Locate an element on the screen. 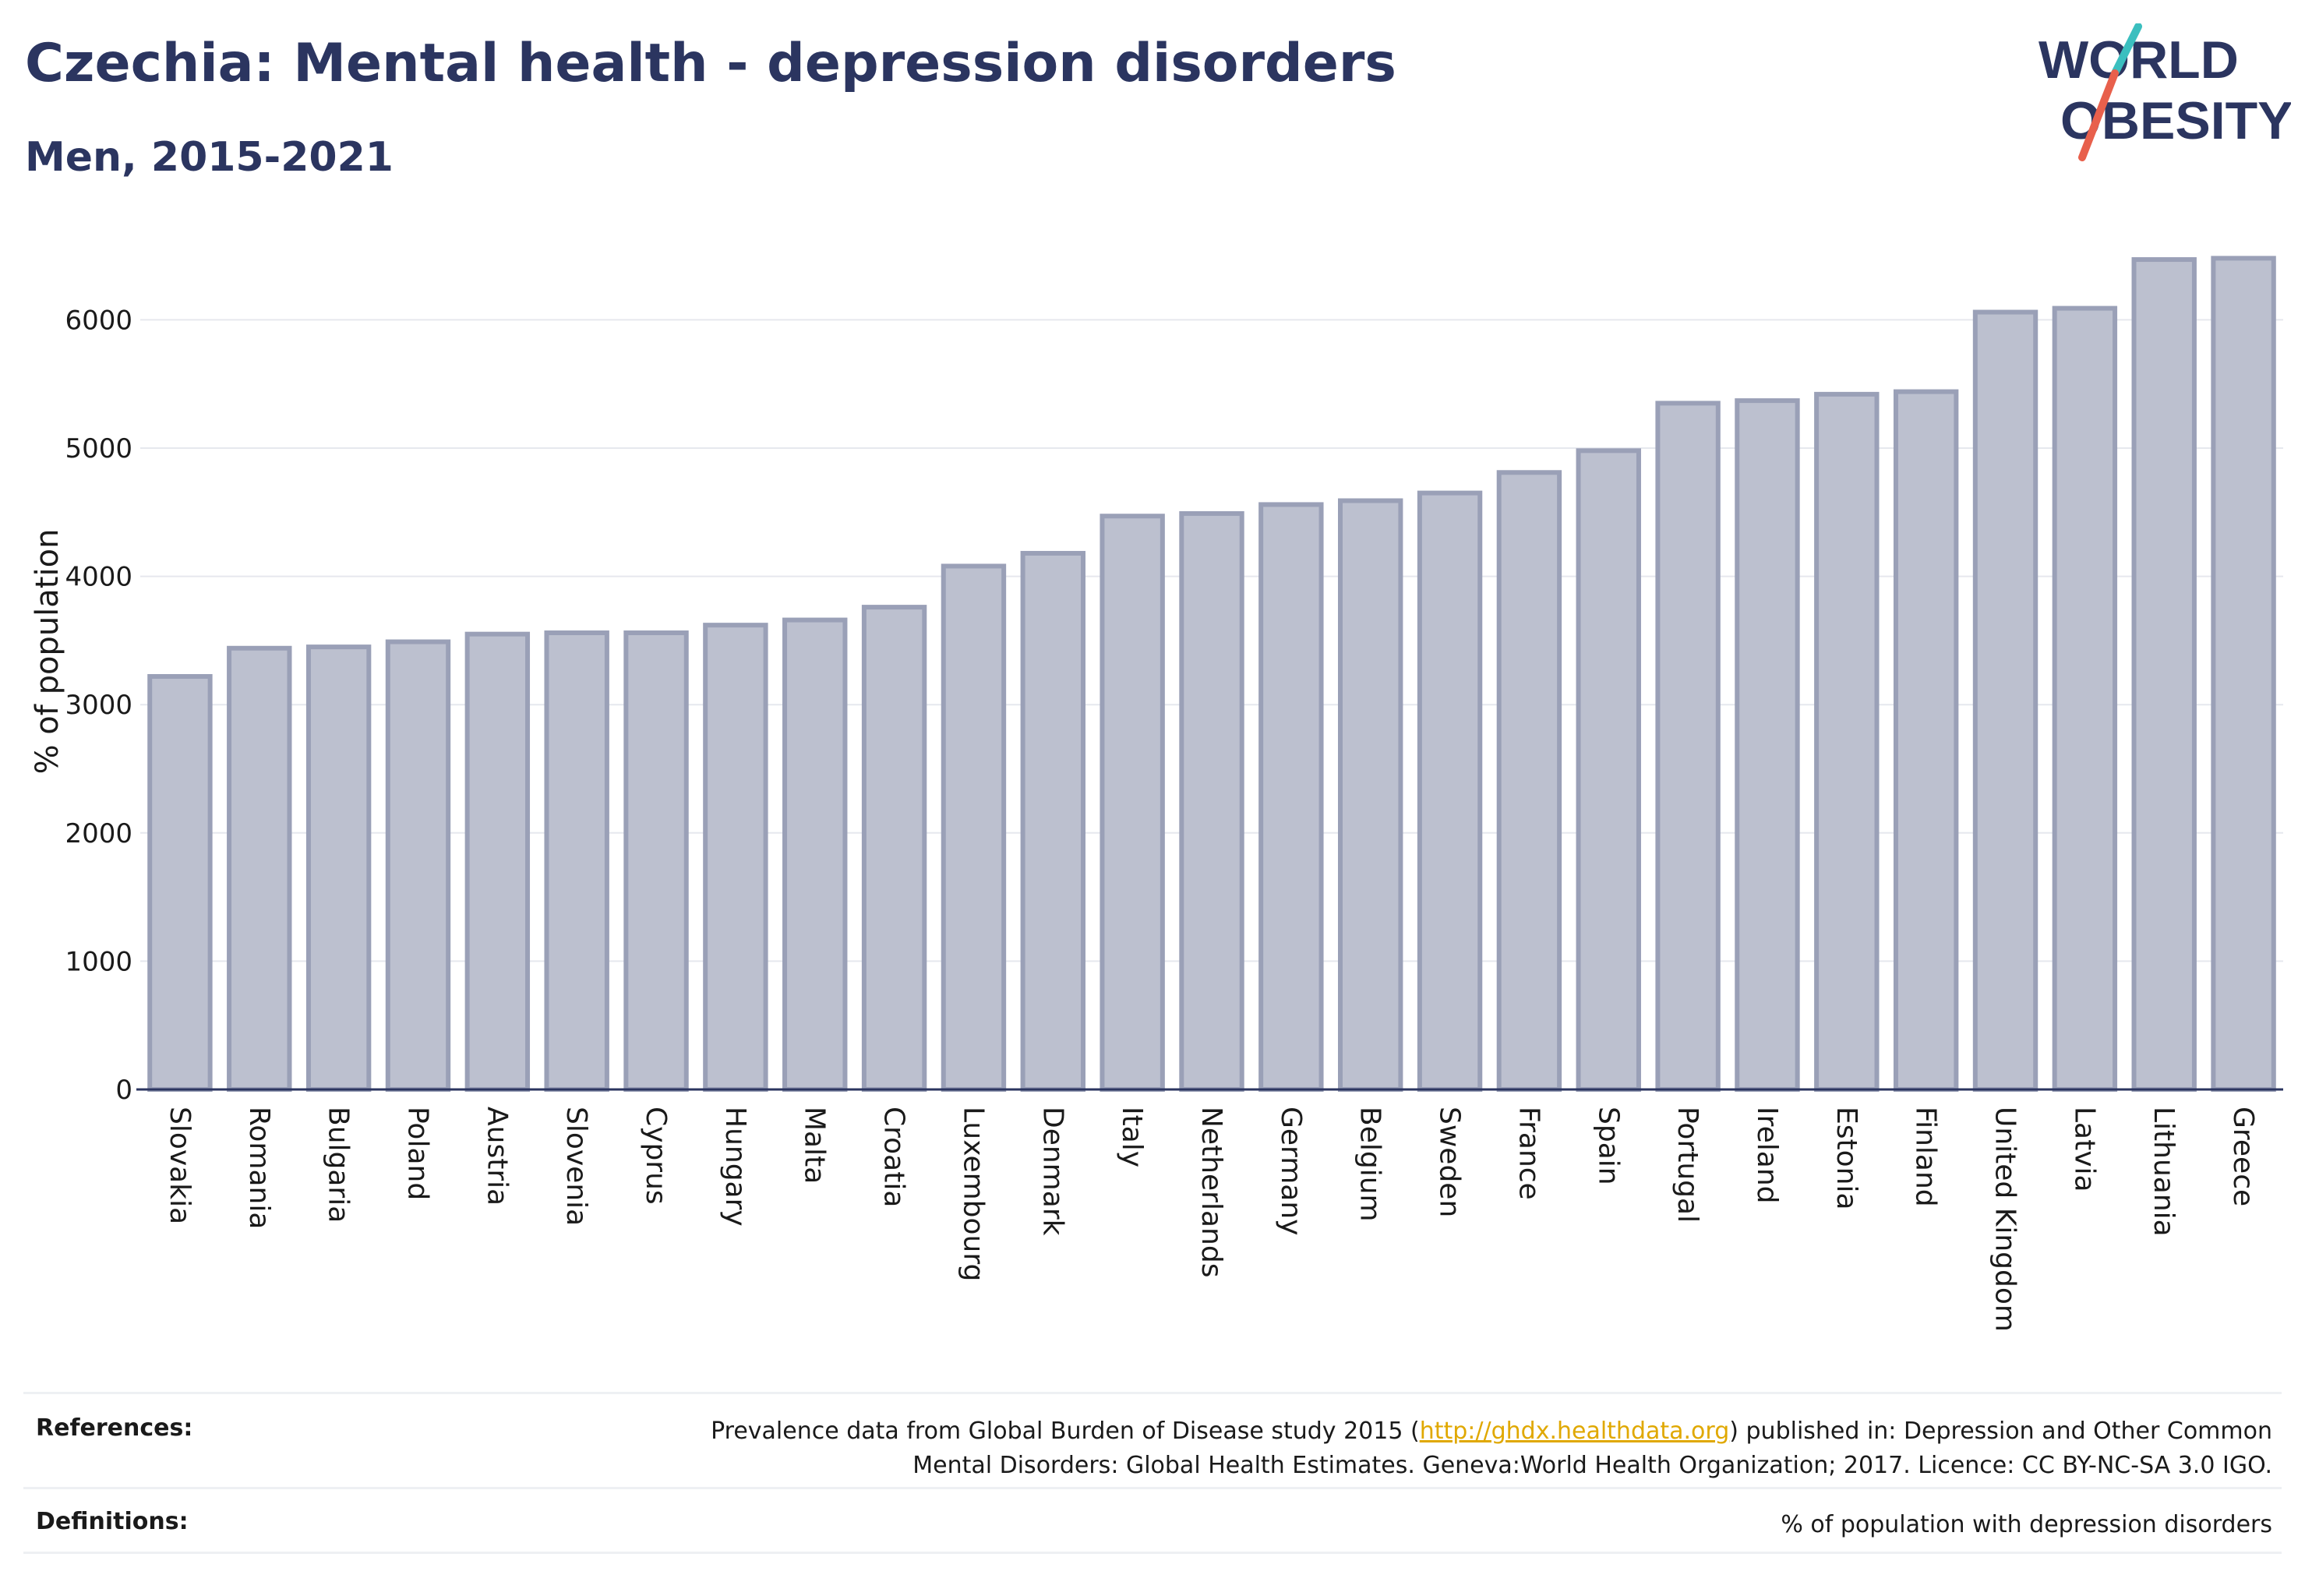 The image size is (2305, 1596). x-tick-label: Portugal is located at coordinates (1687, 1165).